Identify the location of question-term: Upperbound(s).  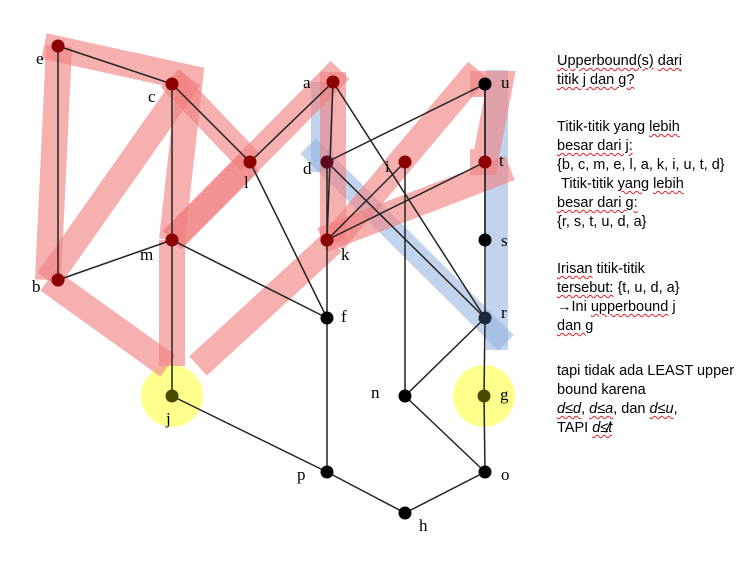
(605, 61).